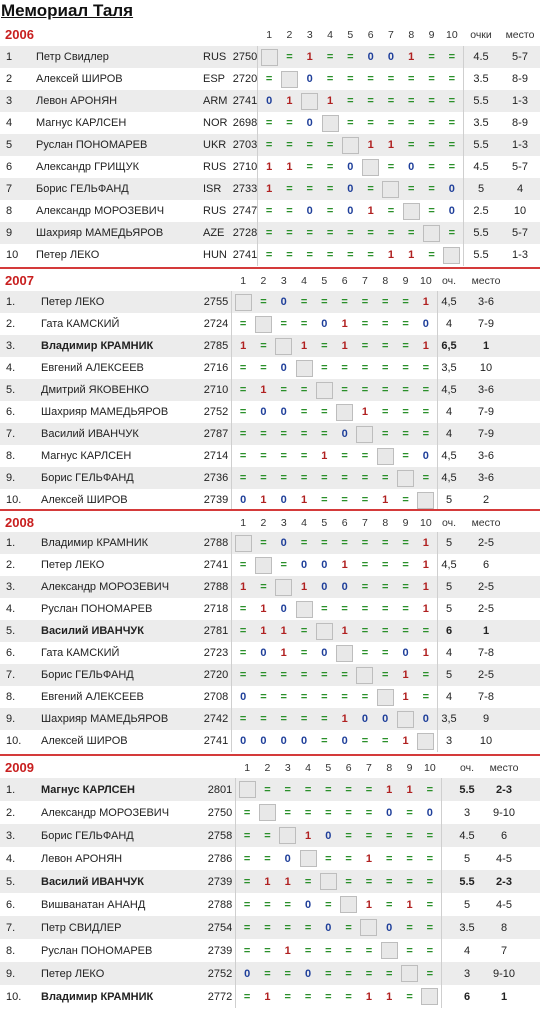  I want to click on player-row: 7 Борис ГЕЛЬФАНД ISR 2733 1 = = = 0 = = = 0 5 4, so click(270, 189).